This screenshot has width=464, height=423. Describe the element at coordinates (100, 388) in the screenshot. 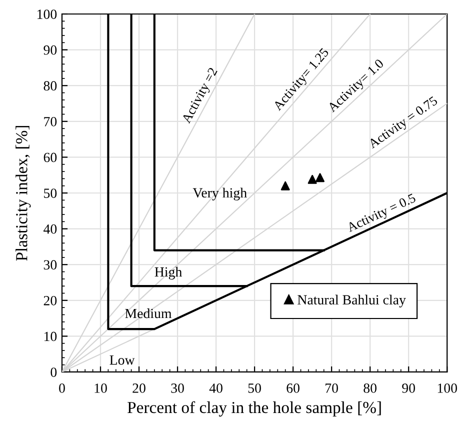

I see `x-tick-label: 10` at that location.